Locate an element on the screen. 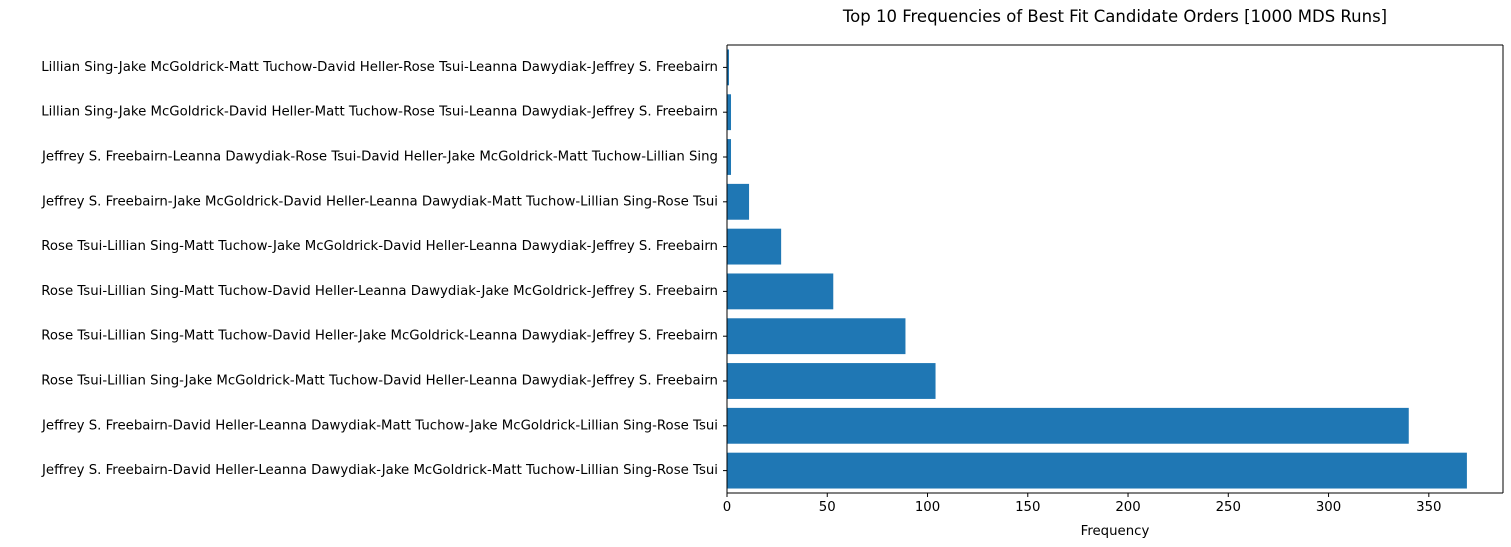 The image size is (1511, 547). x-tick-label: 0 is located at coordinates (727, 507).